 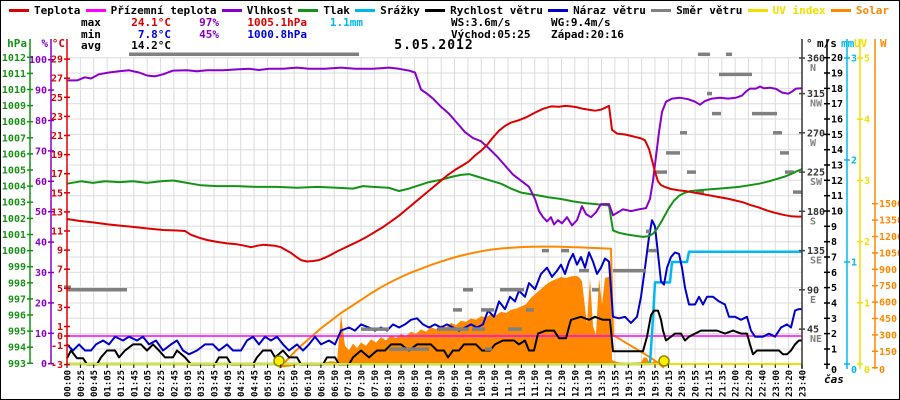 What do you see at coordinates (435, 10) in the screenshot?
I see `legend-swatch-rychlost-v-tru` at bounding box center [435, 10].